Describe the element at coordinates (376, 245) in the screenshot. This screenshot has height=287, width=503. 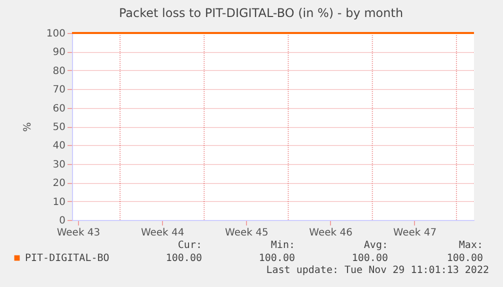
I see `text: Avg:` at that location.